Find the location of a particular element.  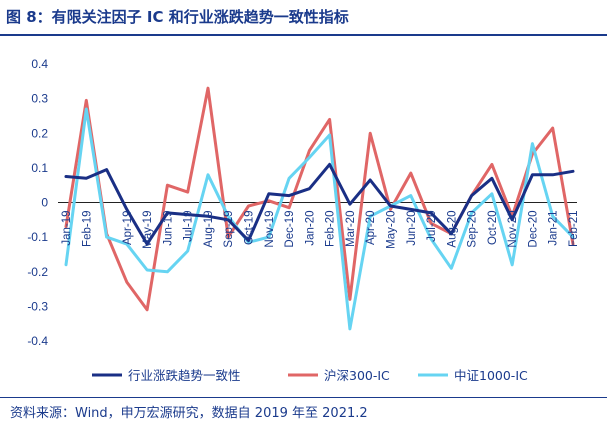

figure-title: 图 8：有限关注因子 IC 和行业涨跌趋势一致性指标 is located at coordinates (177, 17).